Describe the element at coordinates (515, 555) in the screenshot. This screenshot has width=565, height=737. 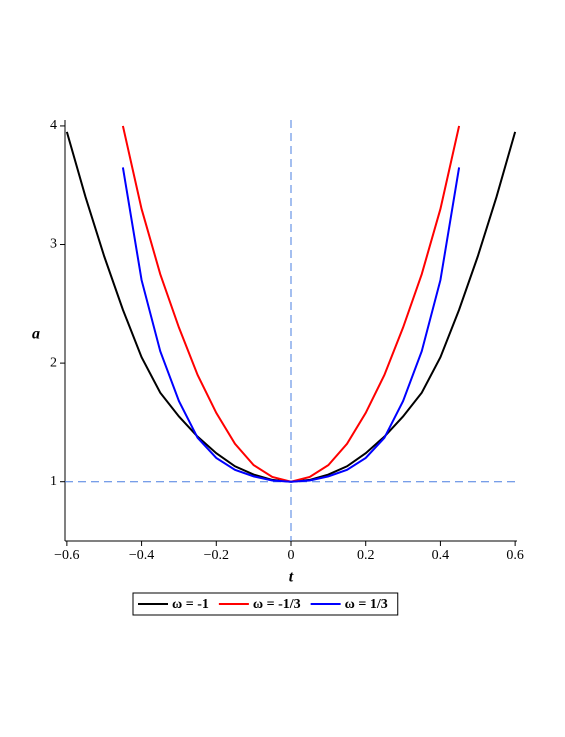
I see `x-tick-label: 0.6` at that location.